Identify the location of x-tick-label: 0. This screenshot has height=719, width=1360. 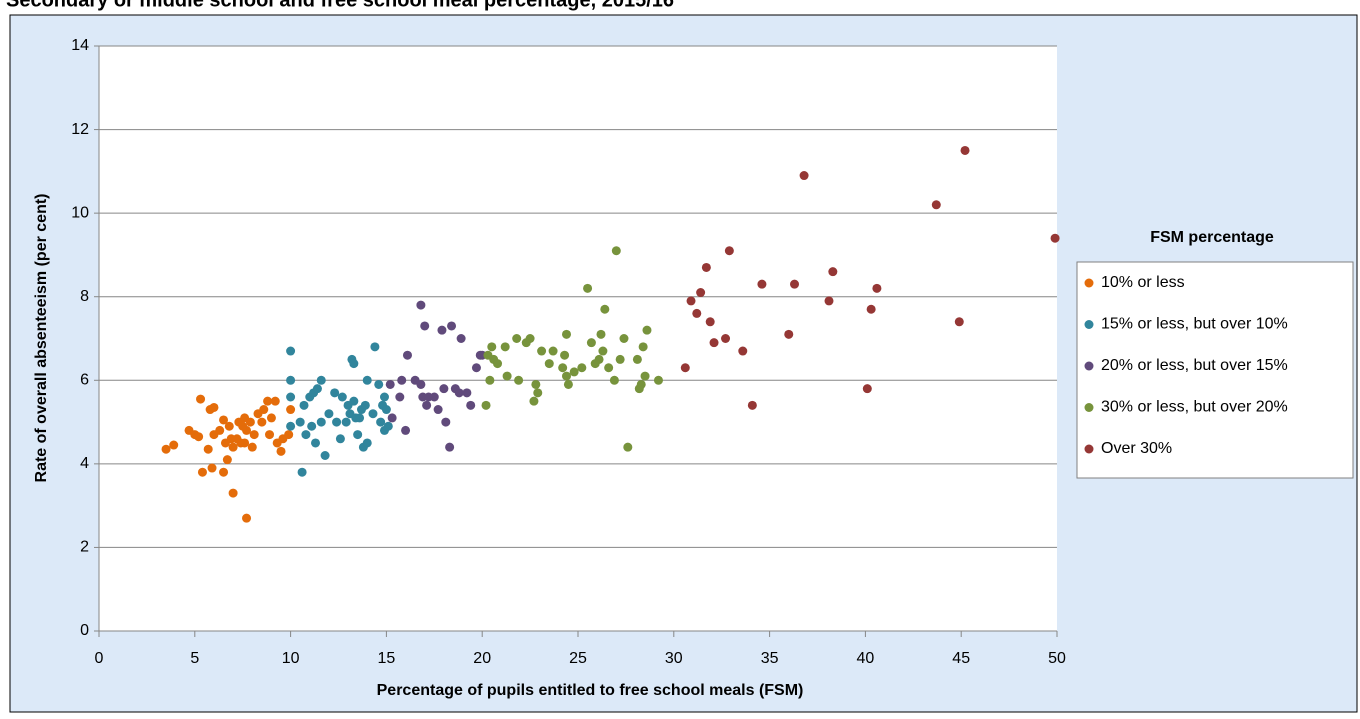
(99, 658).